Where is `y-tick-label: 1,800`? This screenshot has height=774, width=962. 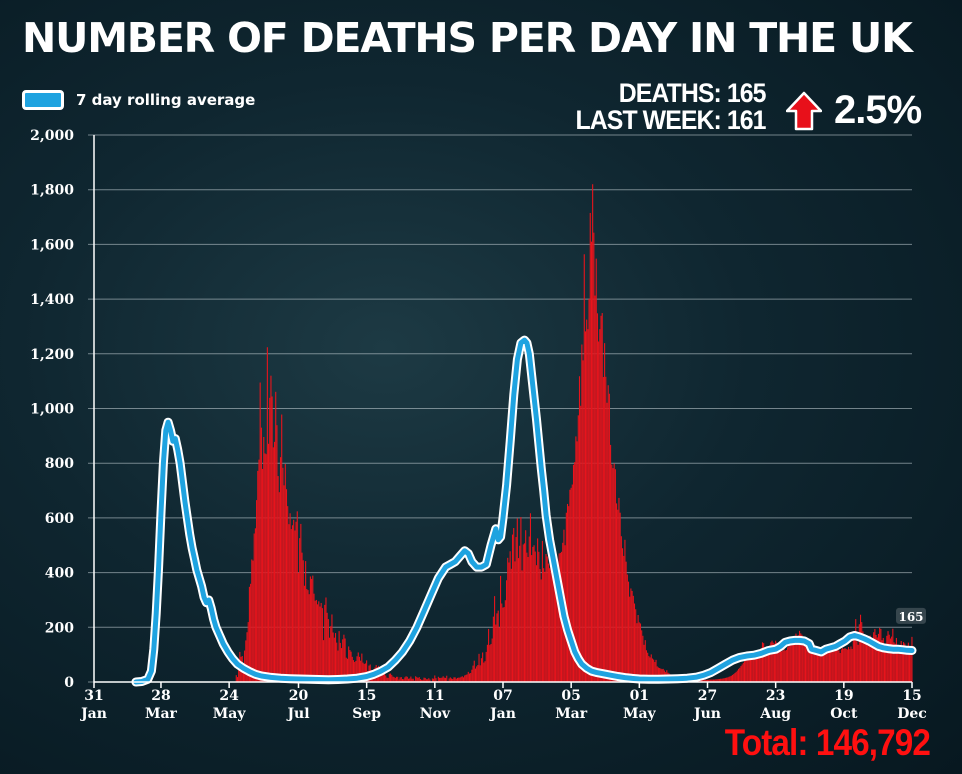
y-tick-label: 1,800 is located at coordinates (52, 191).